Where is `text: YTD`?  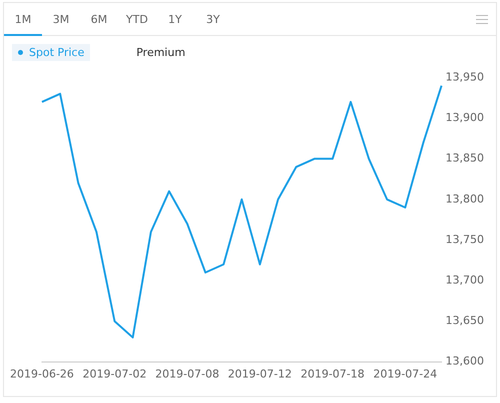 text: YTD is located at coordinates (137, 20).